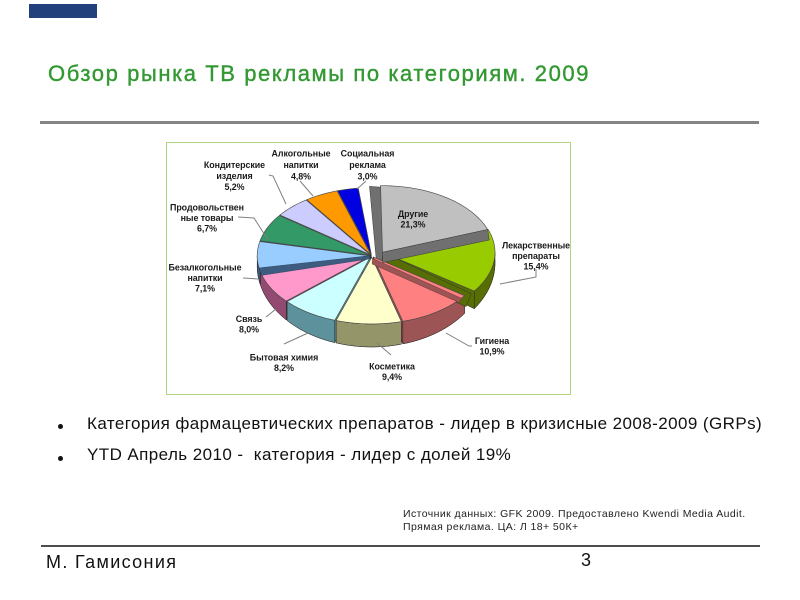  I want to click on svg-text: Алкогольные, so click(301, 154).